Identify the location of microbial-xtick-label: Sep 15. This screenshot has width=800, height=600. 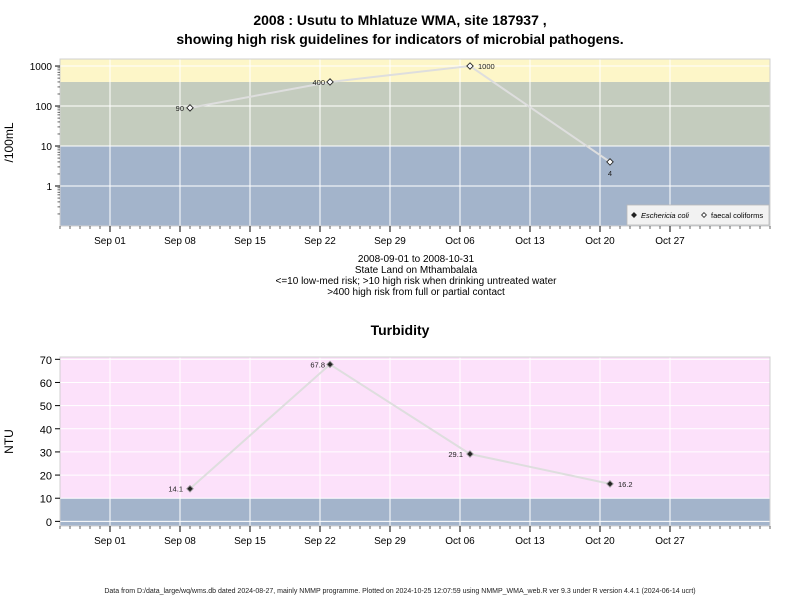
(250, 241).